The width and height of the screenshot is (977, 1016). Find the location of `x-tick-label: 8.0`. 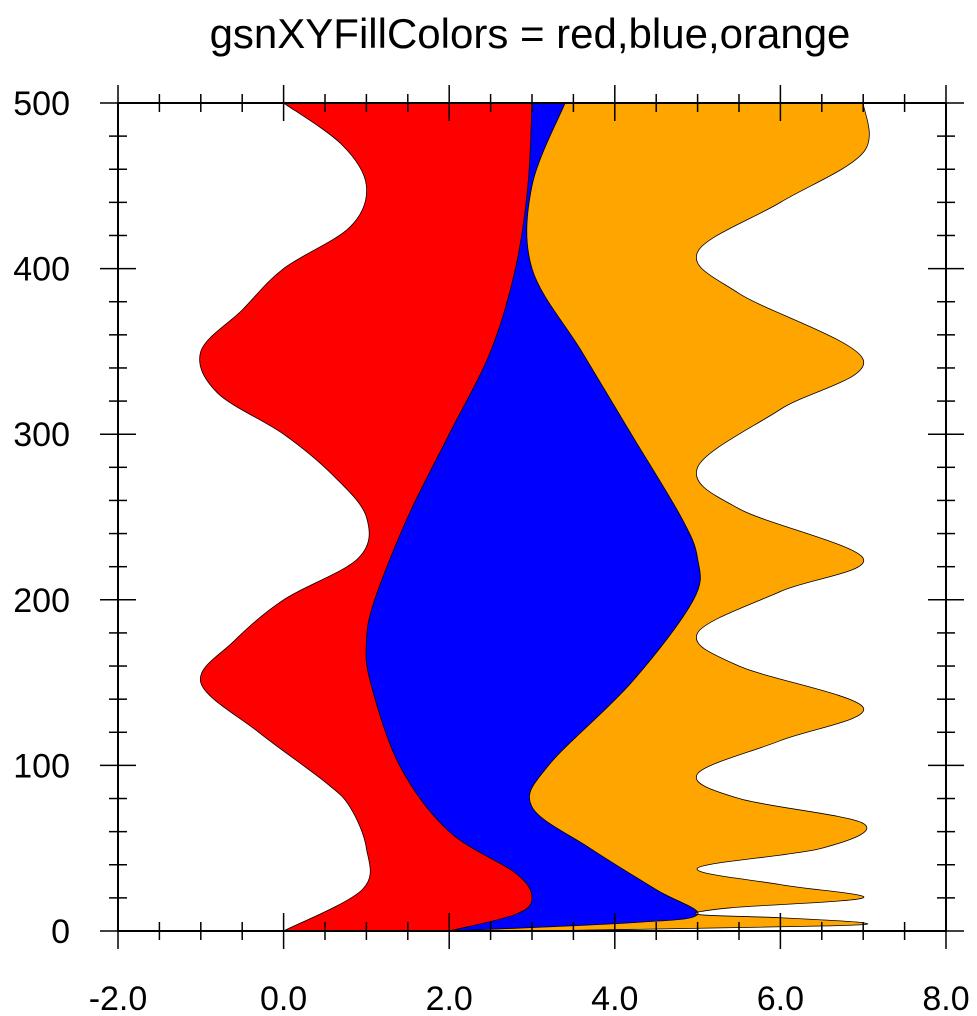

x-tick-label: 8.0 is located at coordinates (945, 998).